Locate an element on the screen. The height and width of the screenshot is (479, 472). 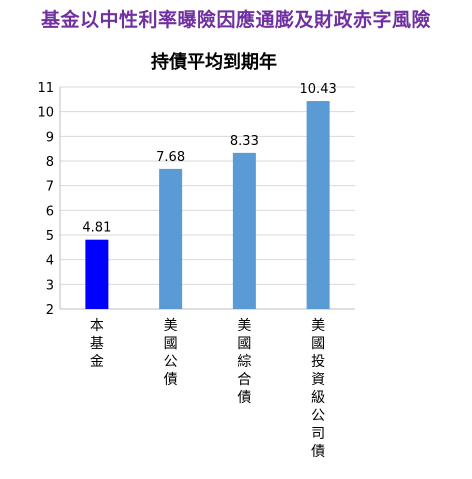
data-label: 8.33 is located at coordinates (244, 141).